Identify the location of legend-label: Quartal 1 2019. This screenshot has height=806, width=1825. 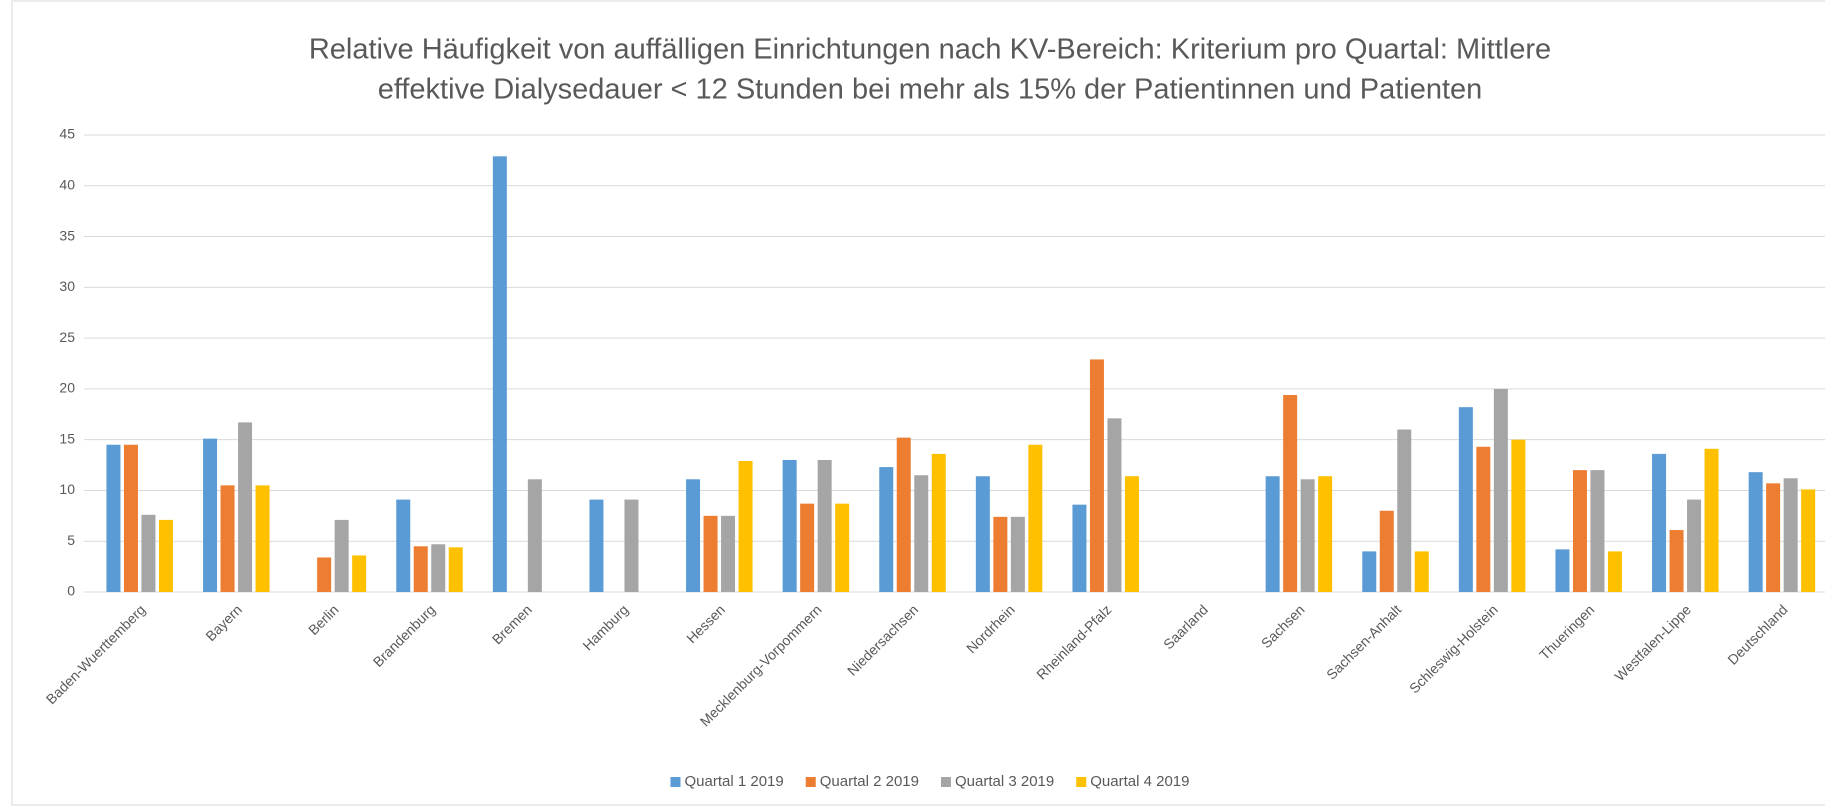
(734, 781).